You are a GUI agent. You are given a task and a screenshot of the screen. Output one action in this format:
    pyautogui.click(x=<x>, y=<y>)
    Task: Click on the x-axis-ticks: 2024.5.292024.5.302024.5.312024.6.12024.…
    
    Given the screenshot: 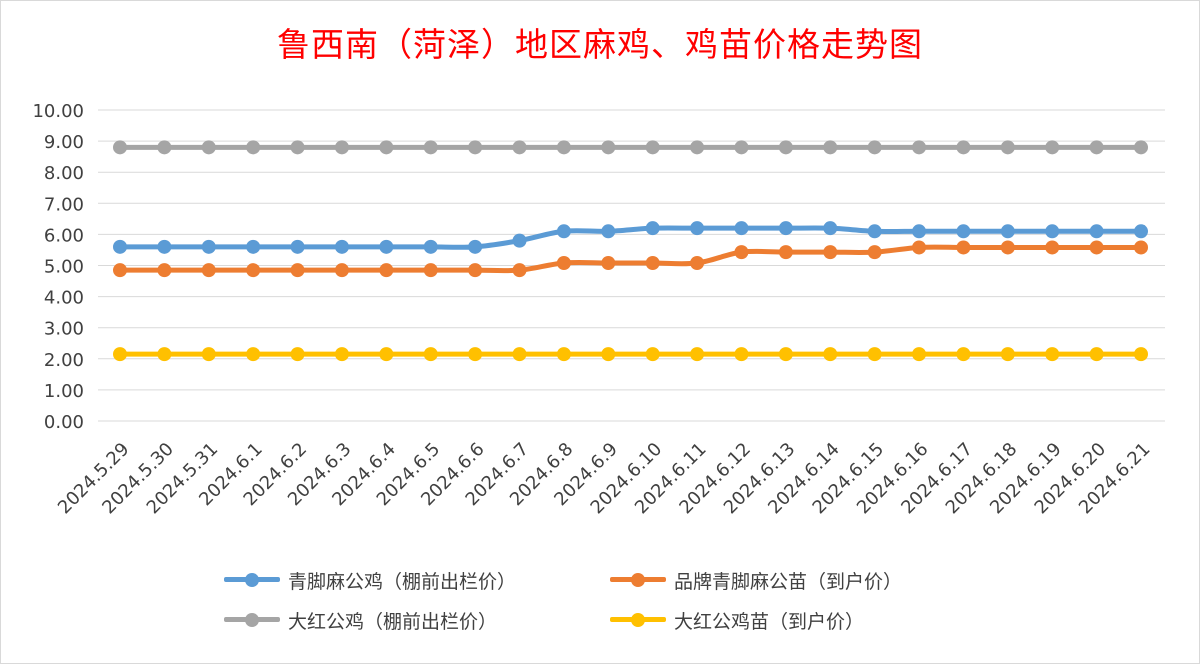 What is the action you would take?
    pyautogui.click(x=604, y=479)
    